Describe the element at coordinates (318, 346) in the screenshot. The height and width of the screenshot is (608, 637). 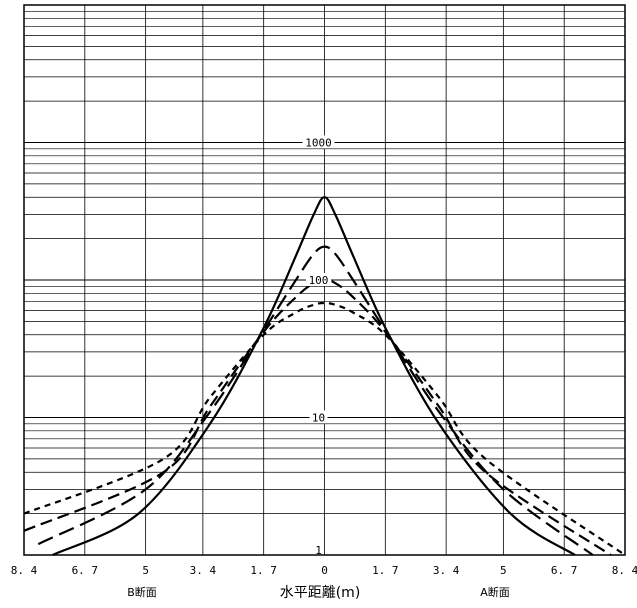
I see `y-tick-labels: 1 10 100 1000` at that location.